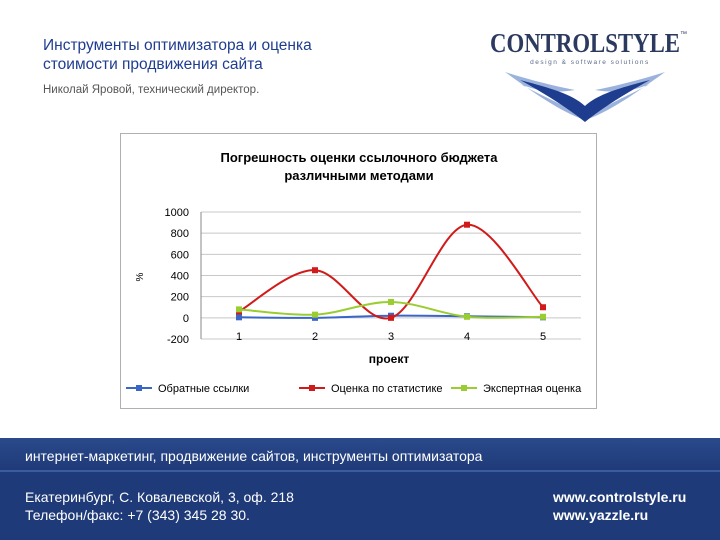 The width and height of the screenshot is (720, 540). What do you see at coordinates (532, 389) in the screenshot?
I see `legend-entry-2: Экспертная оценка` at bounding box center [532, 389].